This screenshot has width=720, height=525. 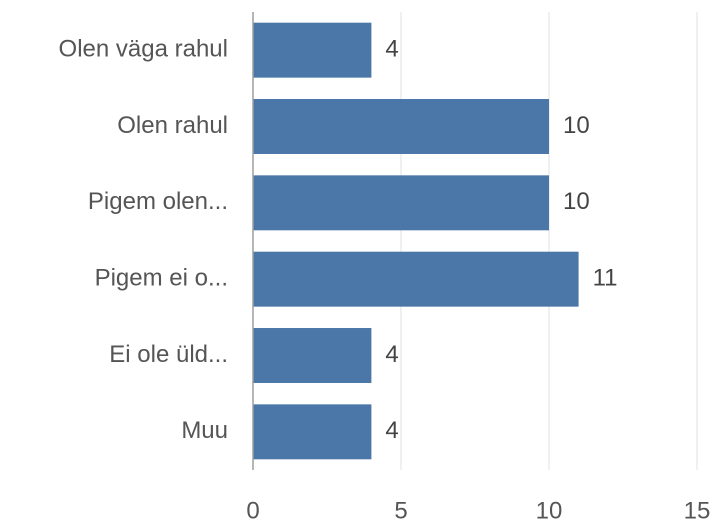 I want to click on y-tick-label: Olen rahul, so click(x=172, y=125).